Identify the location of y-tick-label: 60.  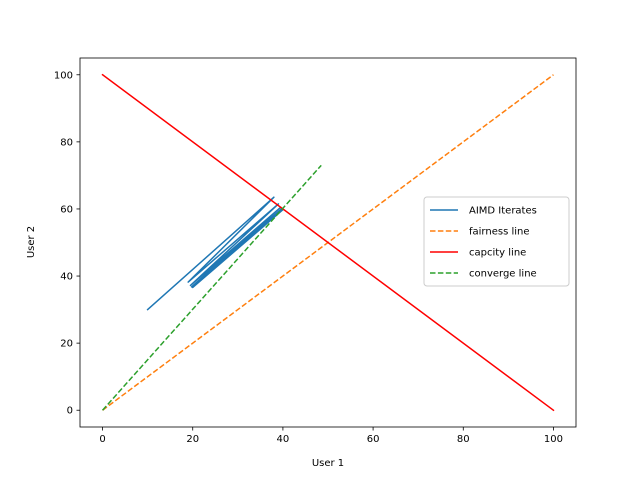
(66, 209).